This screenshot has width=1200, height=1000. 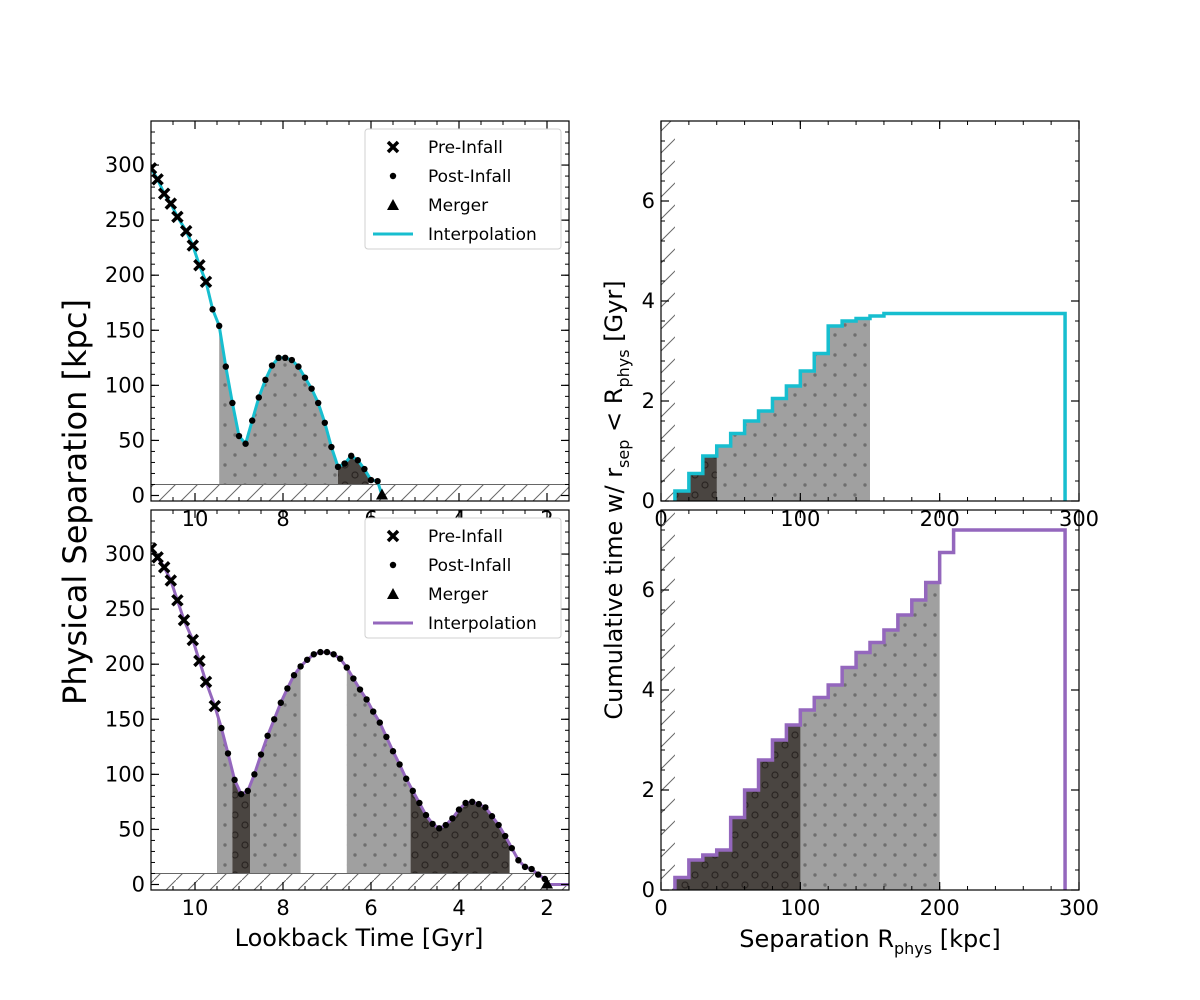 What do you see at coordinates (125, 275) in the screenshot?
I see `y-tick-label: 200` at bounding box center [125, 275].